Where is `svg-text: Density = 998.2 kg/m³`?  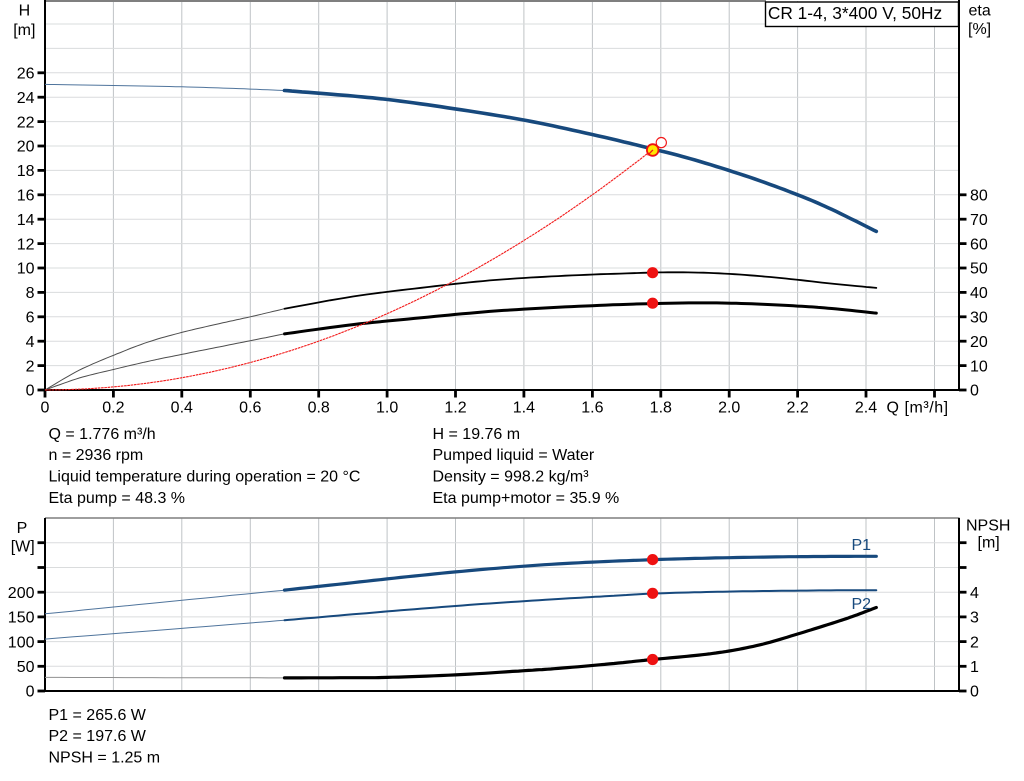
svg-text: Density = 998.2 kg/m³ is located at coordinates (511, 477).